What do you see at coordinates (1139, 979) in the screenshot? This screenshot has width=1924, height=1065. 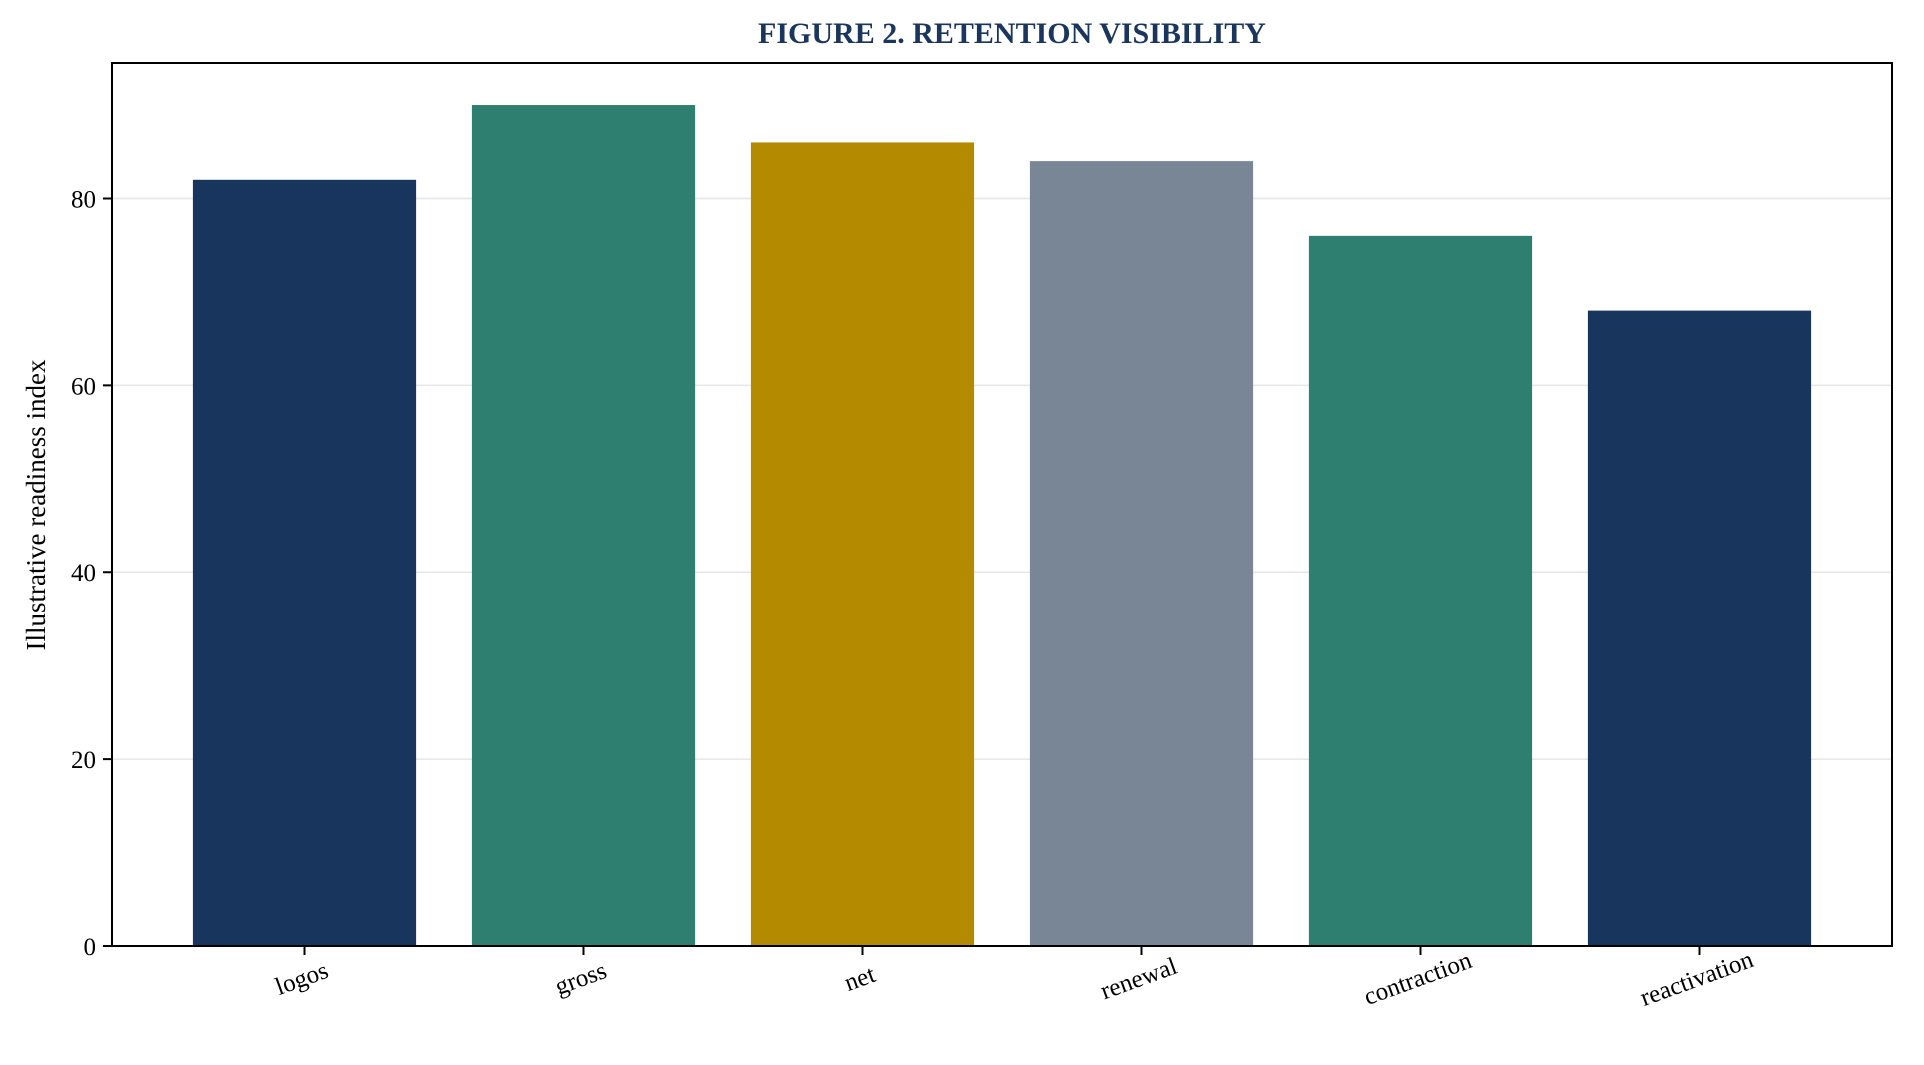 I see `x-tick-label-renewal: renewal` at bounding box center [1139, 979].